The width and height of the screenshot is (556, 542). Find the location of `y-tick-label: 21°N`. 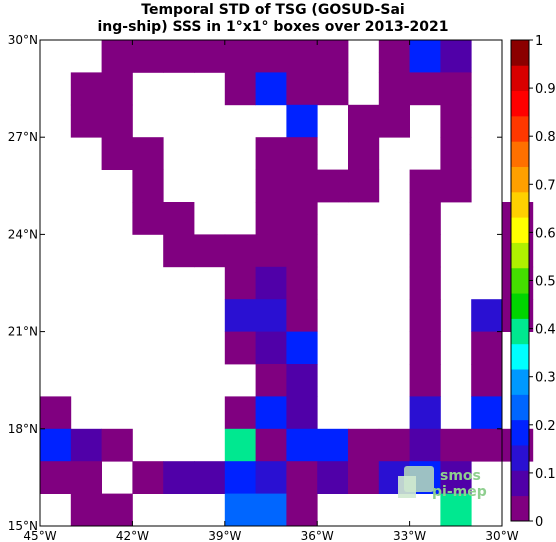

y-tick-label: 21°N is located at coordinates (23, 332).